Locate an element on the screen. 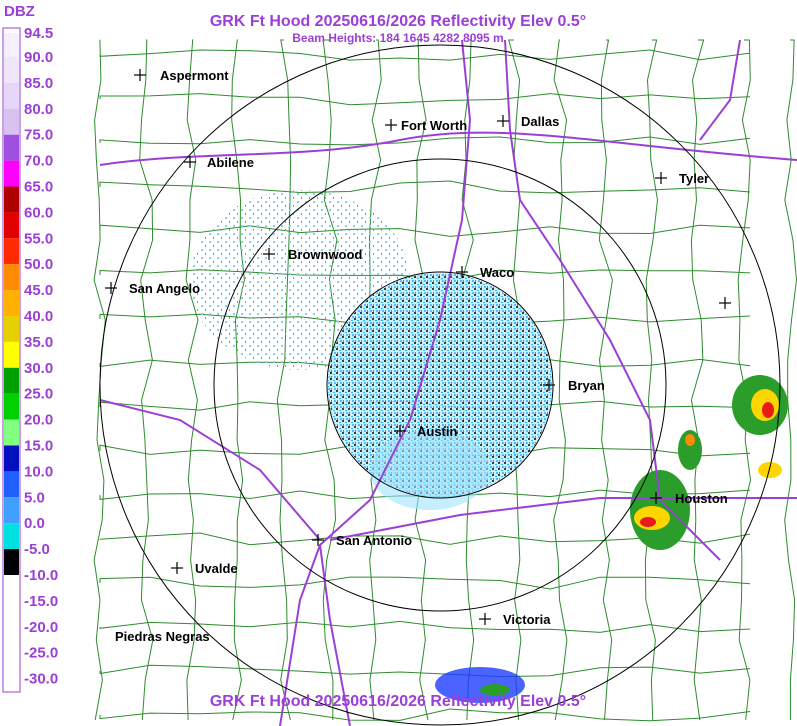 The width and height of the screenshot is (797, 726). city-label: Piedras Negras is located at coordinates (162, 636).